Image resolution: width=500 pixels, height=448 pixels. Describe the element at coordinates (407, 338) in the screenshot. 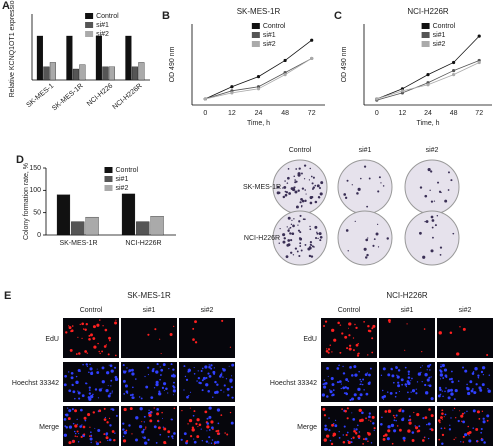

I see `micrograph` at that location.